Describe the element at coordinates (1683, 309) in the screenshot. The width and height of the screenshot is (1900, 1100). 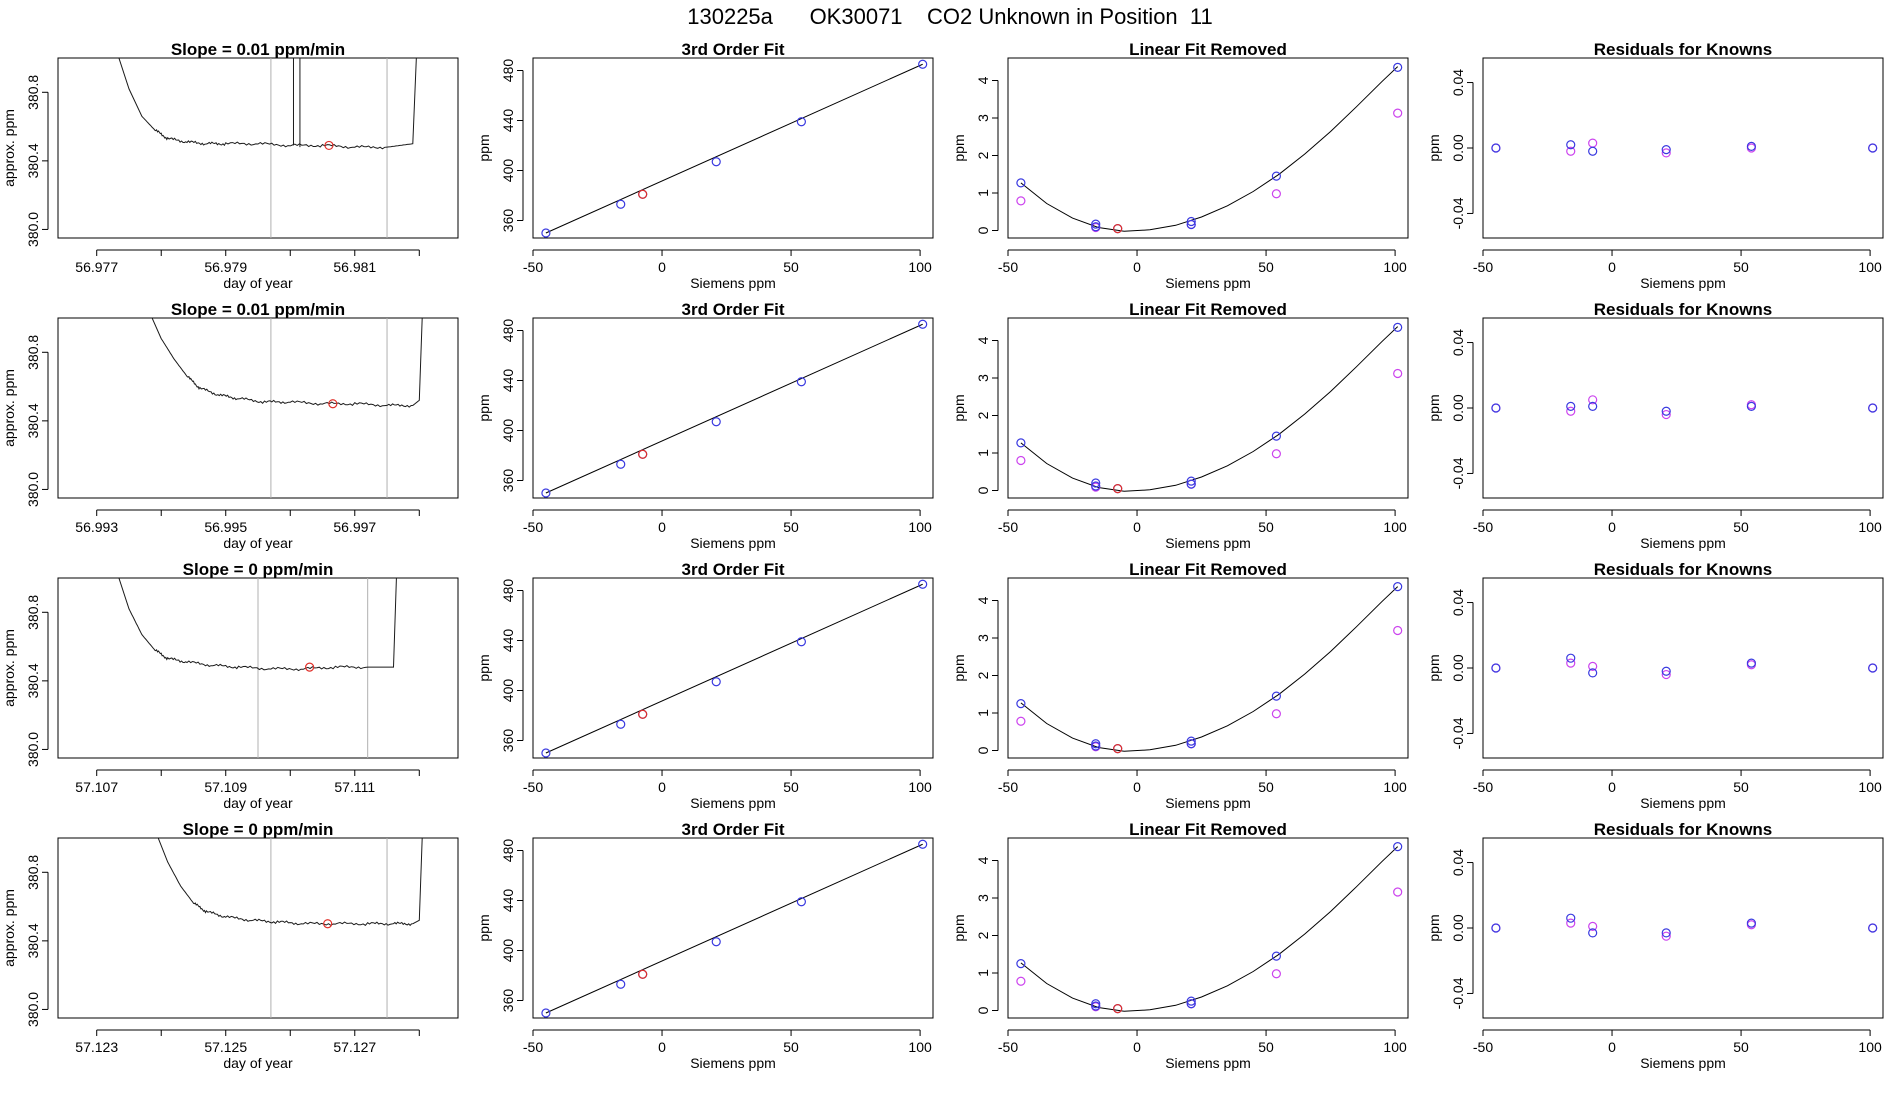
I see `panel-title: Residuals for Knowns` at that location.